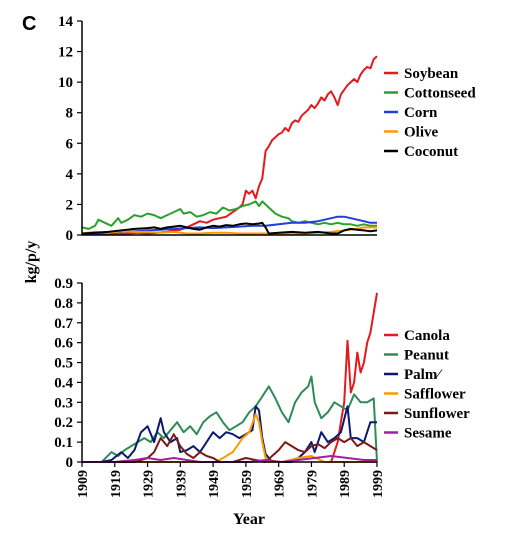  What do you see at coordinates (428, 434) in the screenshot?
I see `legend-label-sesame: Sesame` at bounding box center [428, 434].